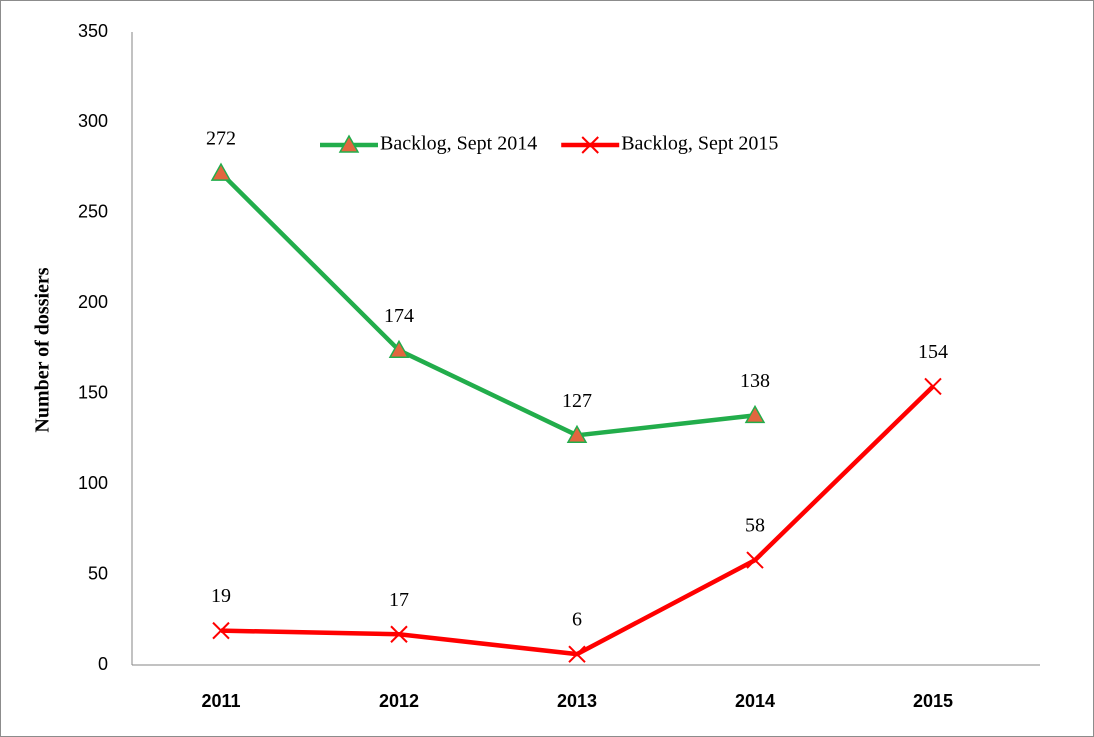 This screenshot has width=1094, height=737. What do you see at coordinates (220, 701) in the screenshot?
I see `x-tick-label: 2011` at bounding box center [220, 701].